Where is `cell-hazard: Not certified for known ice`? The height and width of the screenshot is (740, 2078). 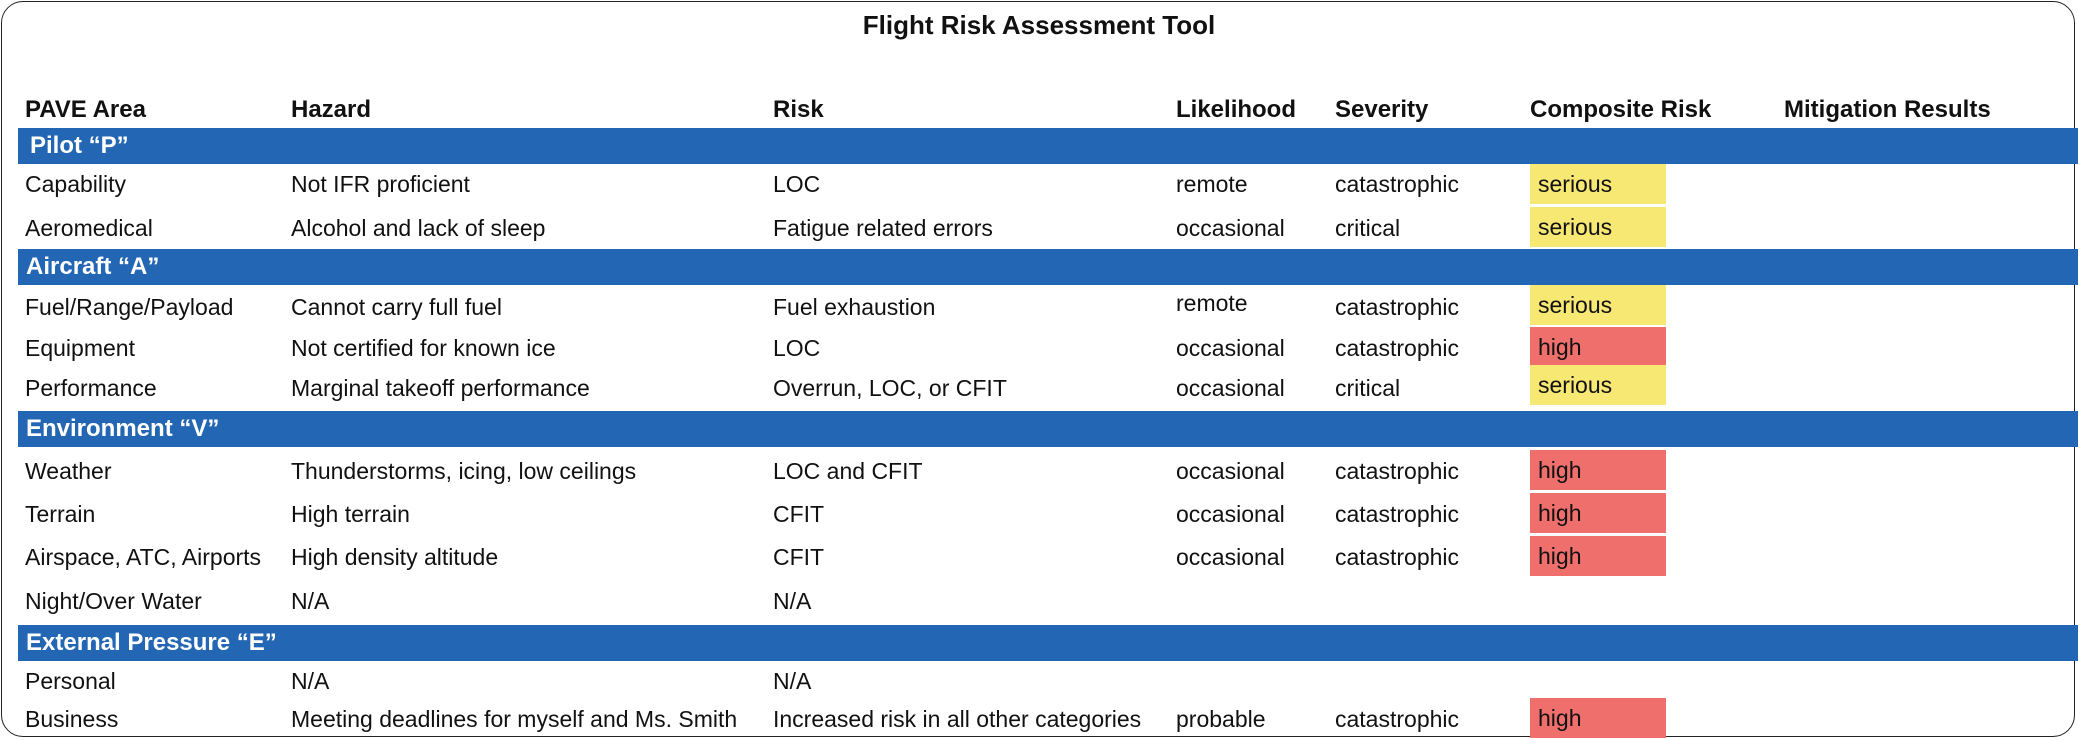
cell-hazard: Not certified for known ice is located at coordinates (423, 348).